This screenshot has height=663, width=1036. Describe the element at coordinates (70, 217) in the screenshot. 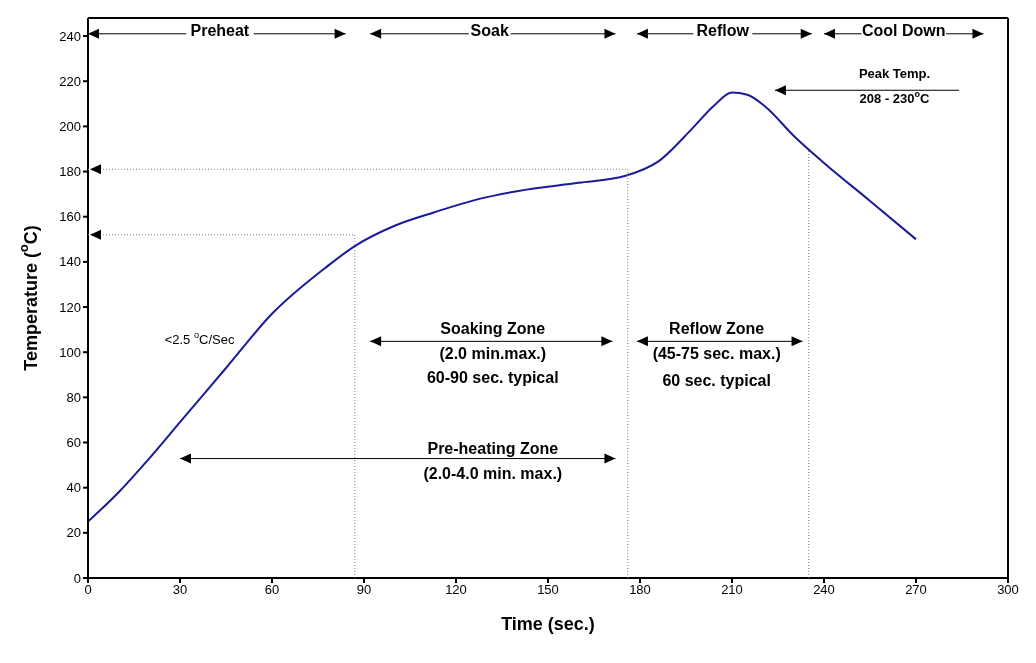

I see `y-tick-label: 160` at that location.